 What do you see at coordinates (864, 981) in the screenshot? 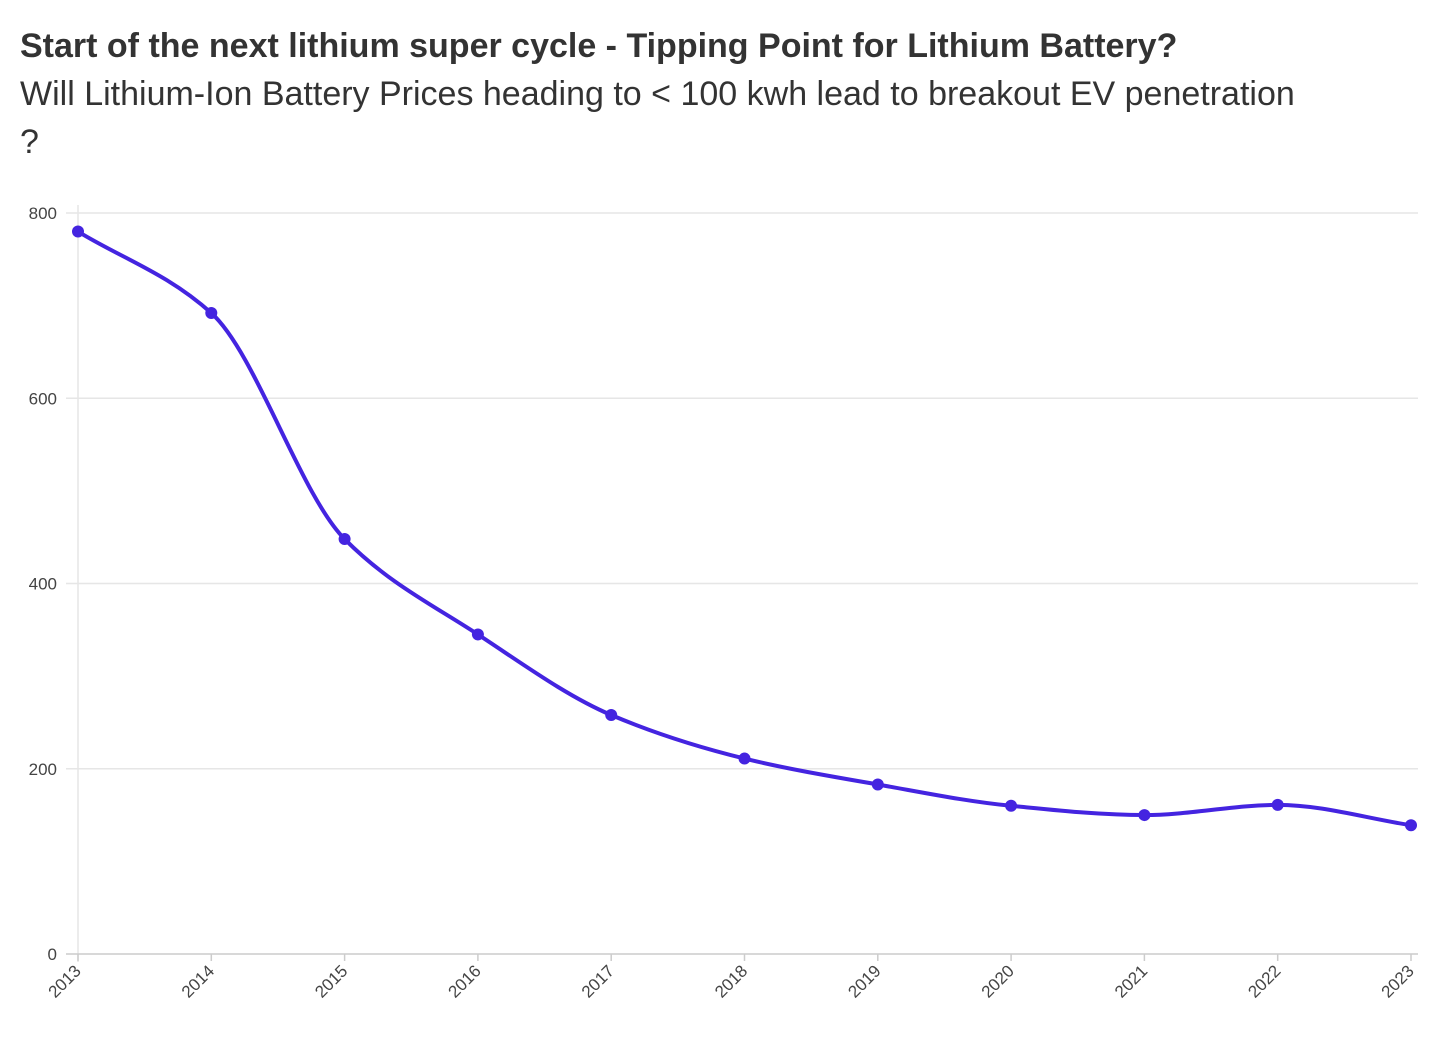
I see `x-tick-label: 2019` at bounding box center [864, 981].